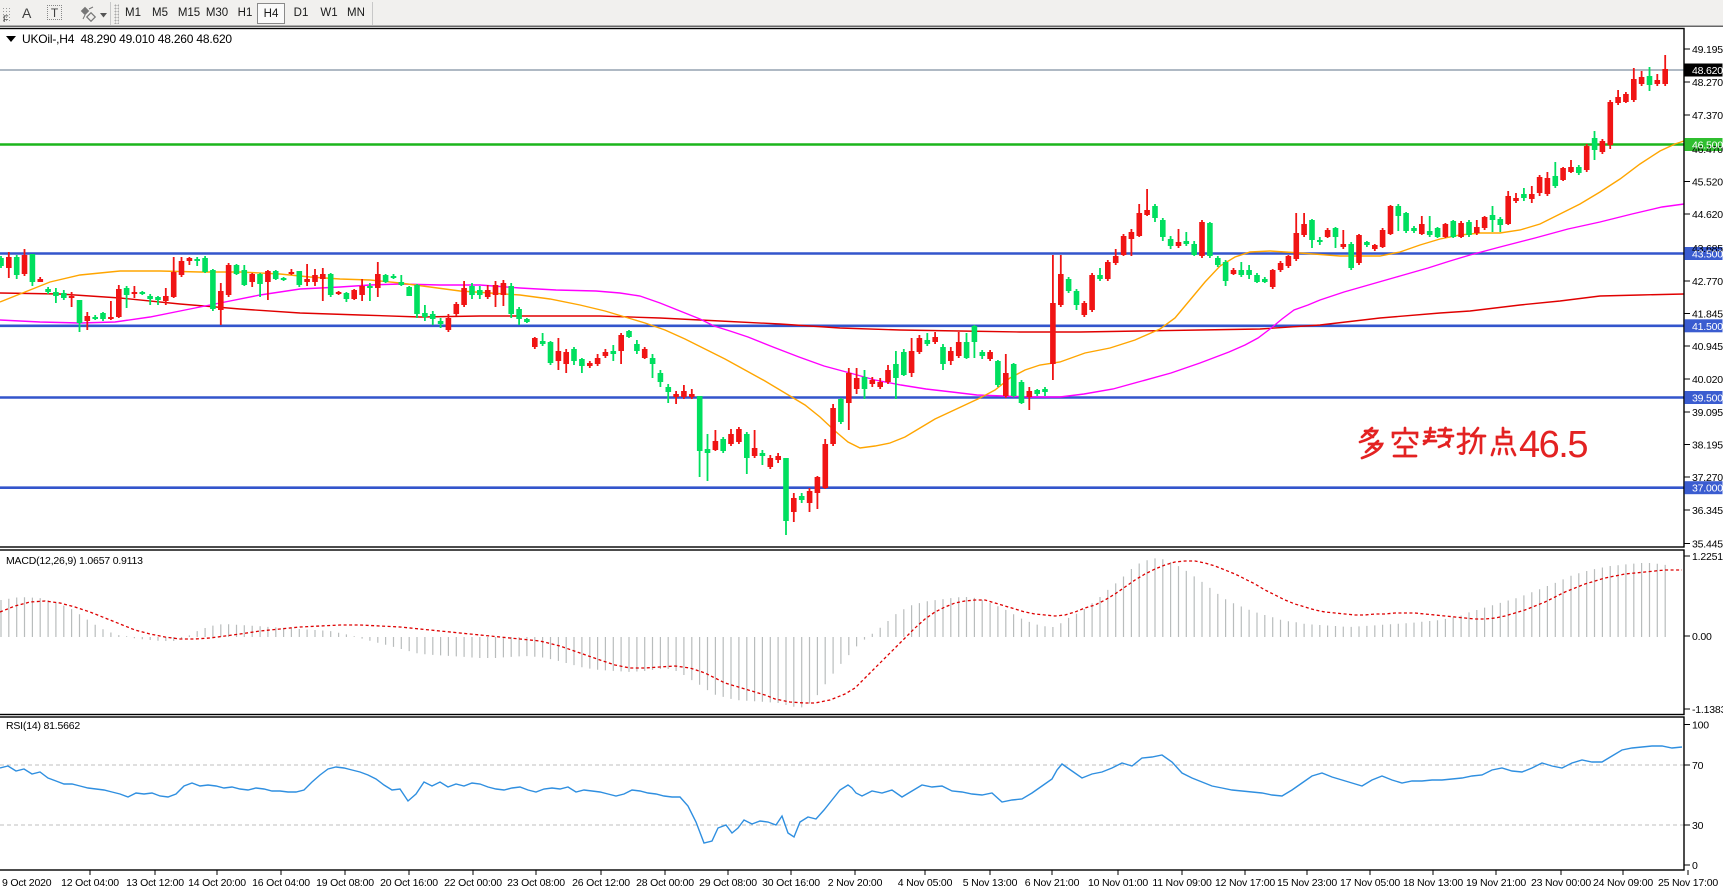 This screenshot has width=1723, height=893. Describe the element at coordinates (1707, 327) in the screenshot. I see `svg-text: 41.500` at that location.